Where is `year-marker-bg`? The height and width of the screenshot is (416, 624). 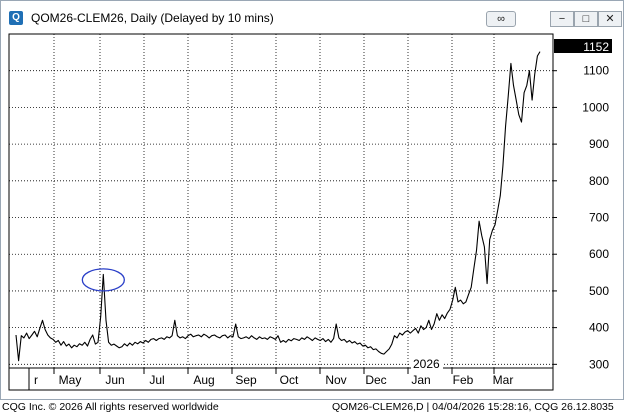 year-marker-bg is located at coordinates (427, 363).